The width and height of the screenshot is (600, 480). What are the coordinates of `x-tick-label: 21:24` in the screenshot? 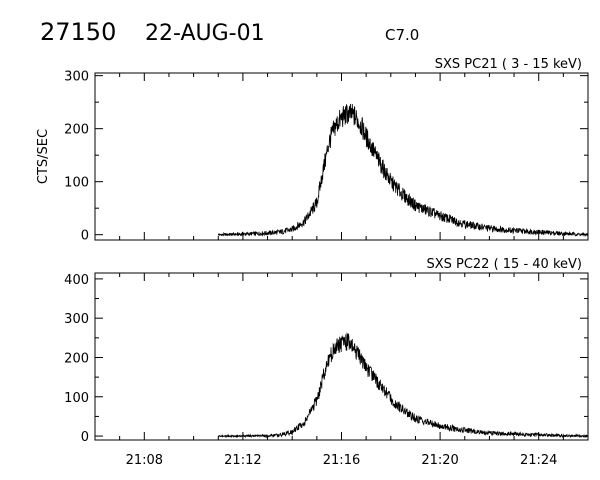 It's located at (538, 460).